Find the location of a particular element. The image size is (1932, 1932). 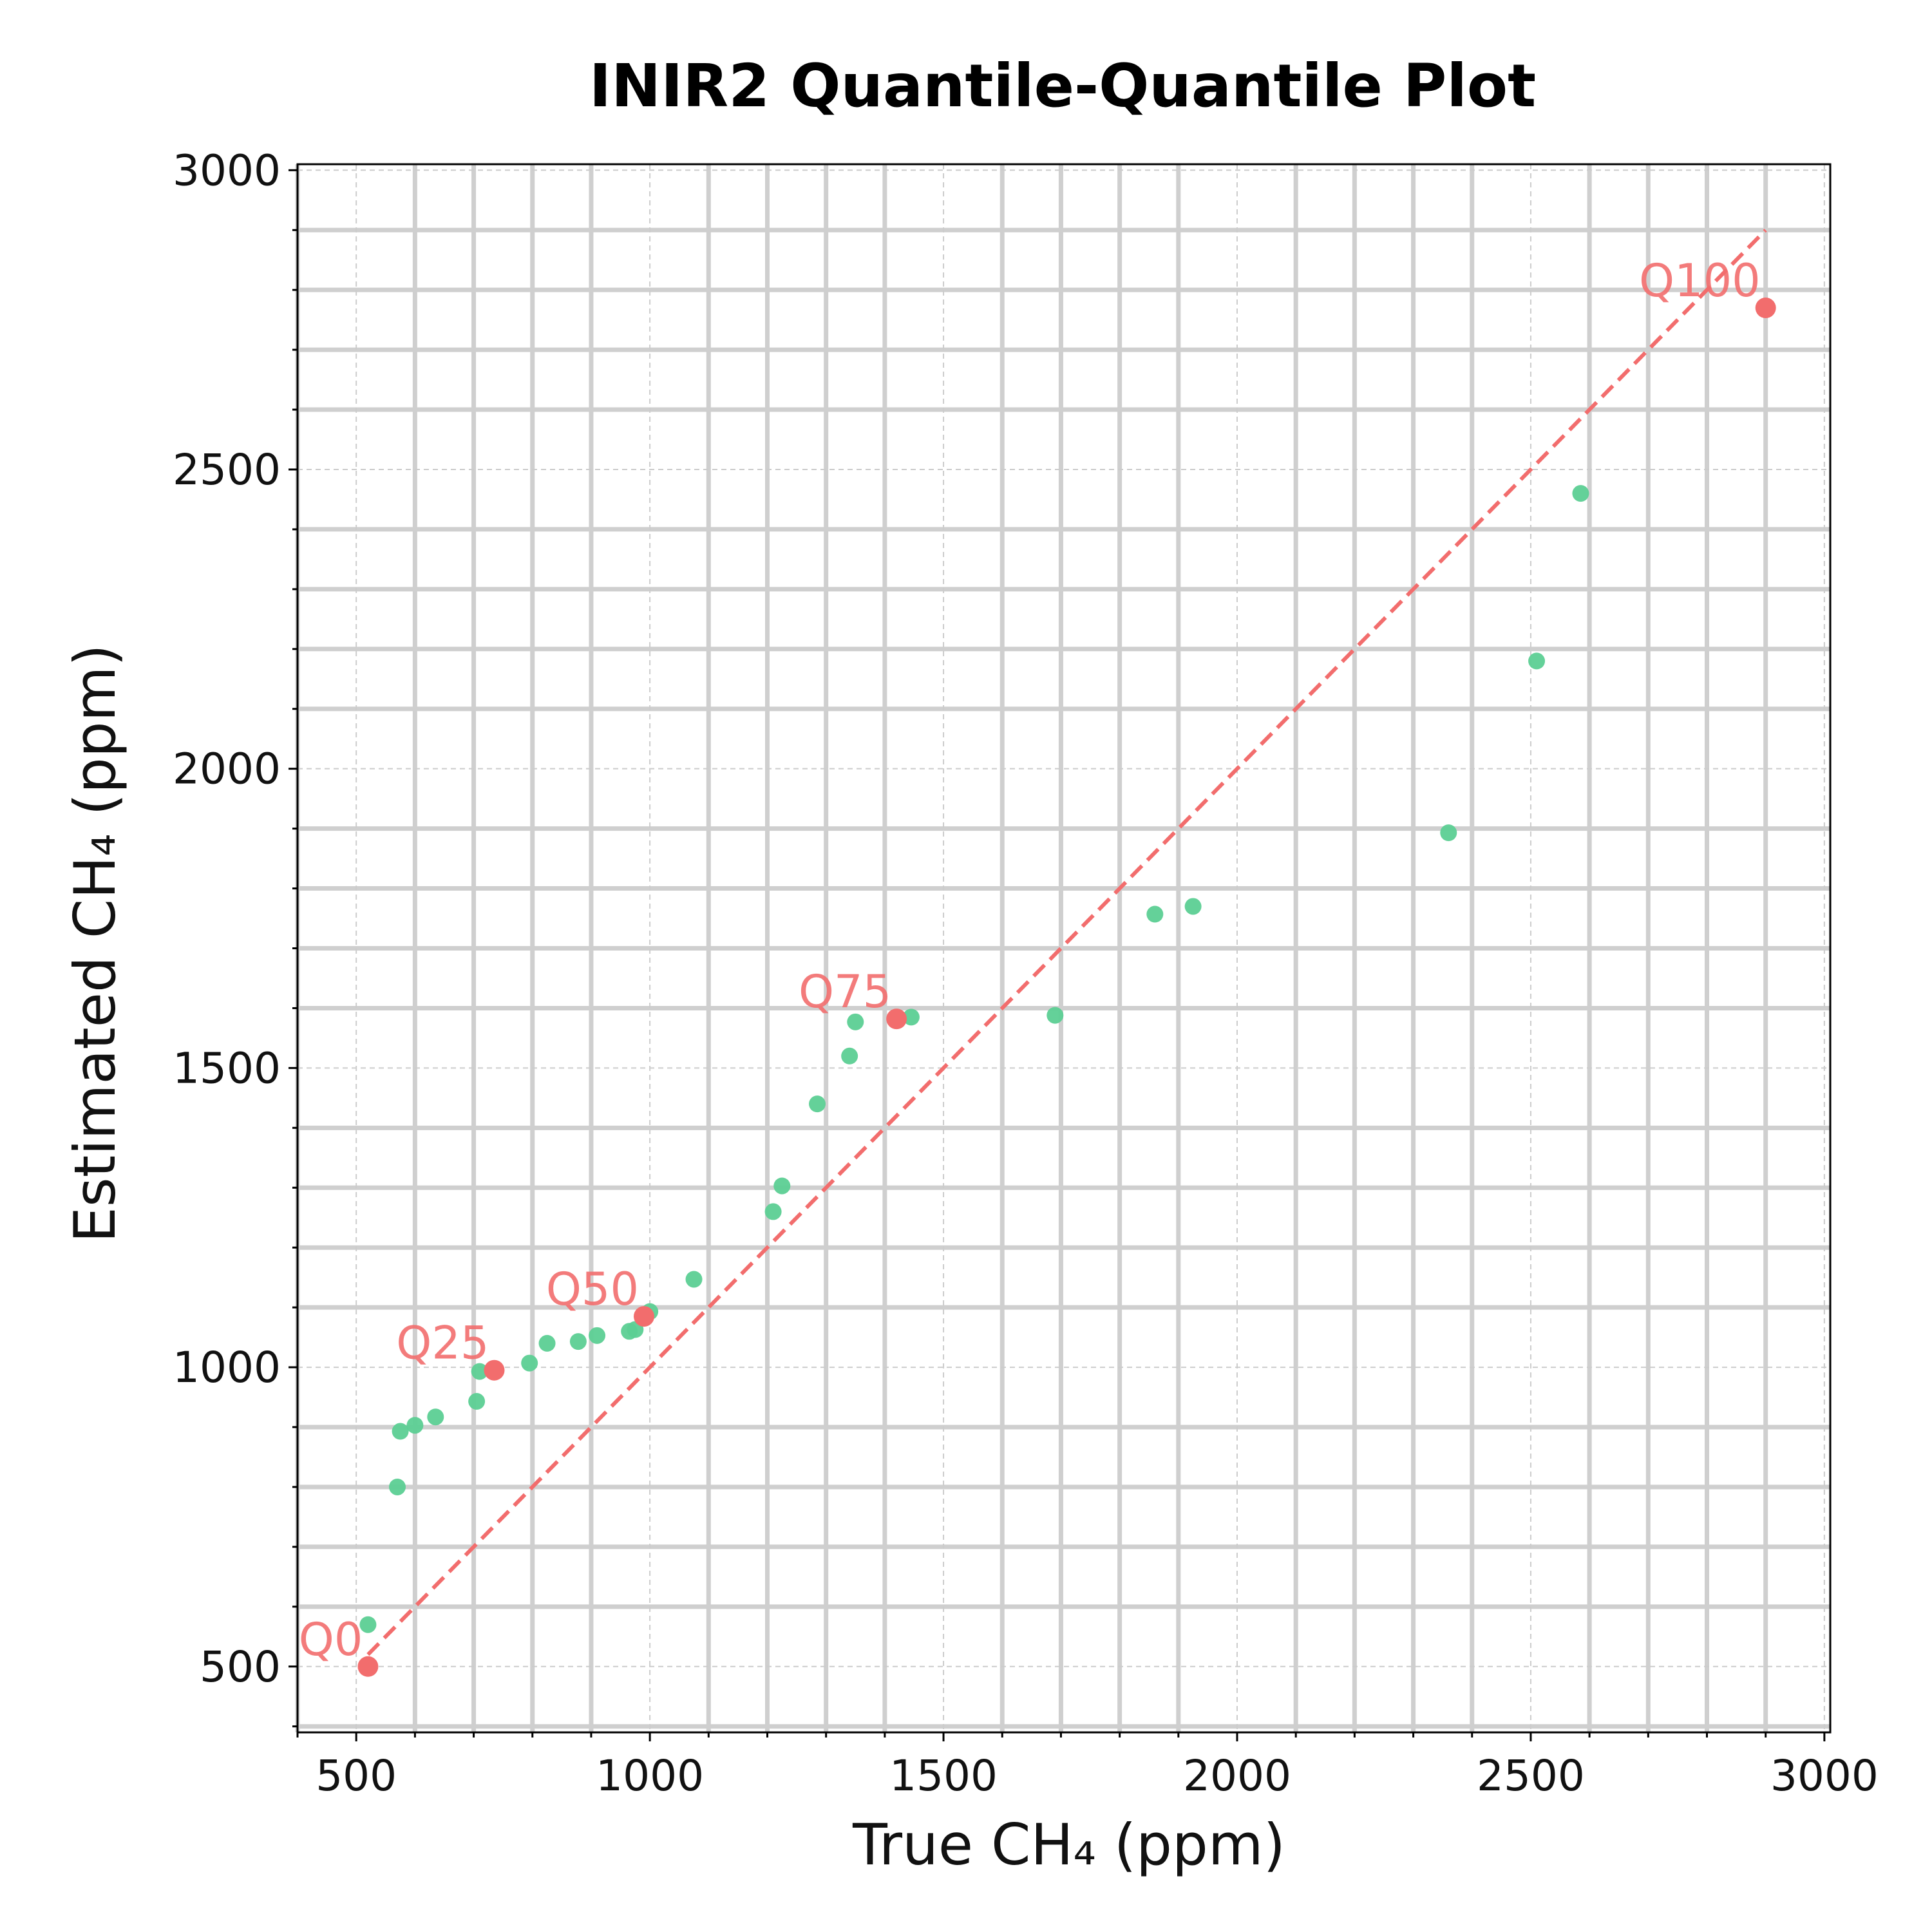

y-tick-label: 1000 is located at coordinates (227, 1368).